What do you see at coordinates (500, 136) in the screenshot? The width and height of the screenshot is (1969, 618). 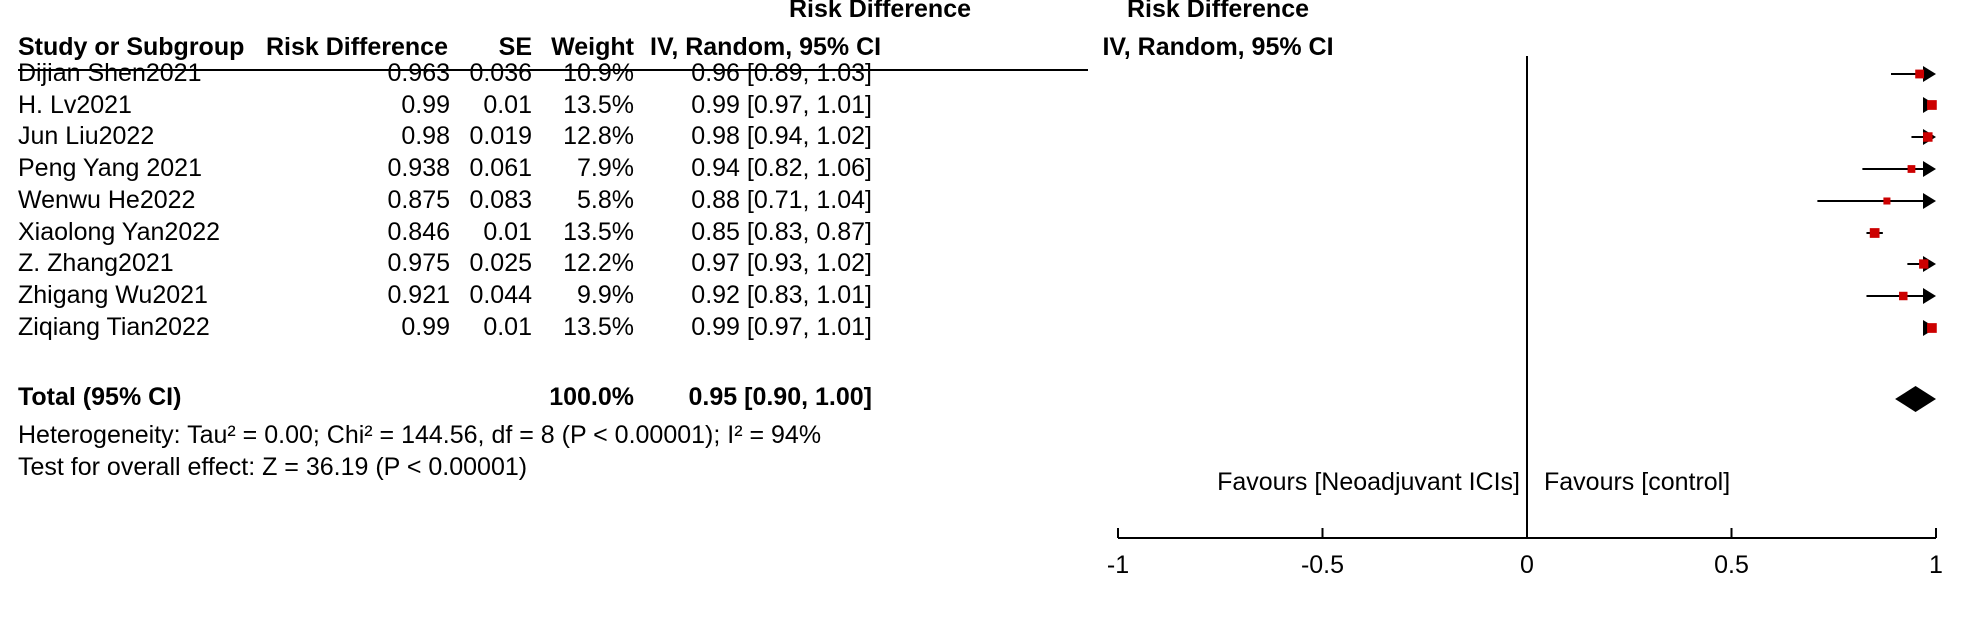 I see `study-se: 0.019` at bounding box center [500, 136].